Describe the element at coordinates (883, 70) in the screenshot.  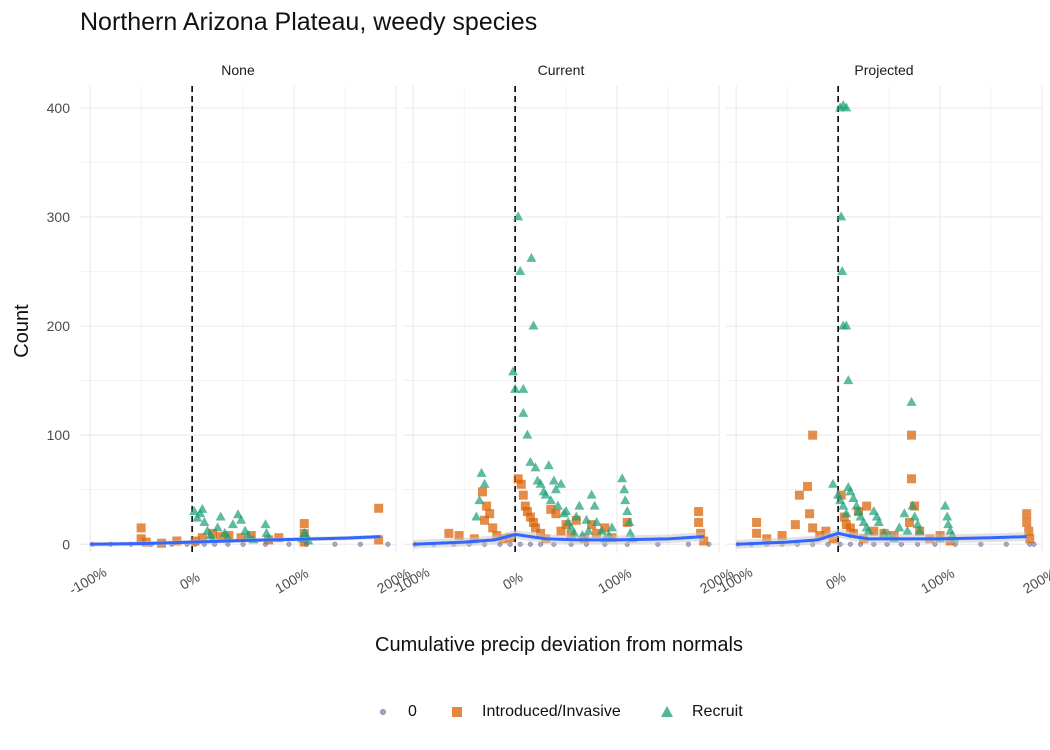
I see `facet-label: Projected` at that location.